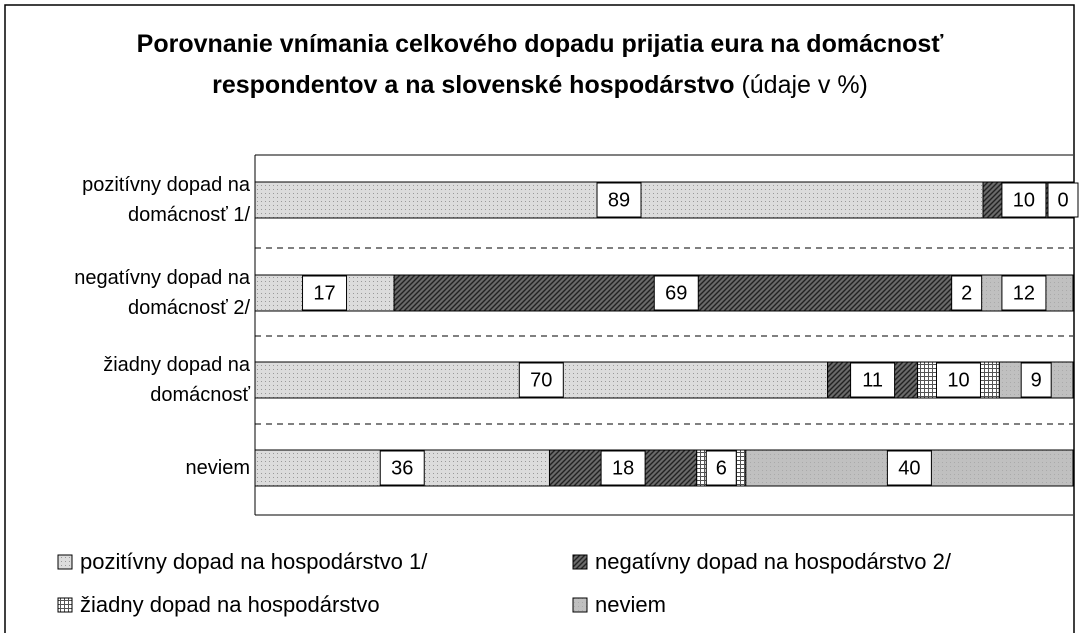 The height and width of the screenshot is (633, 1079). Describe the element at coordinates (254, 561) in the screenshot. I see `legend-label: pozitívny dopad na hospodárstvo 1/` at that location.